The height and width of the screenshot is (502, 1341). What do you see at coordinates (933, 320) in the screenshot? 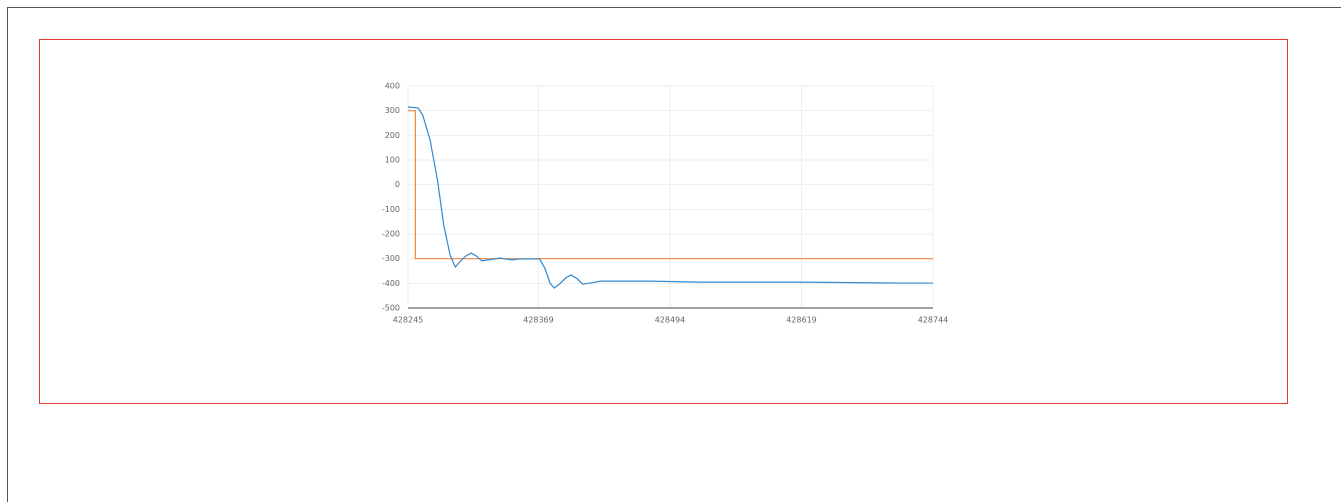
I see `x-tick-label: 428744` at bounding box center [933, 320].